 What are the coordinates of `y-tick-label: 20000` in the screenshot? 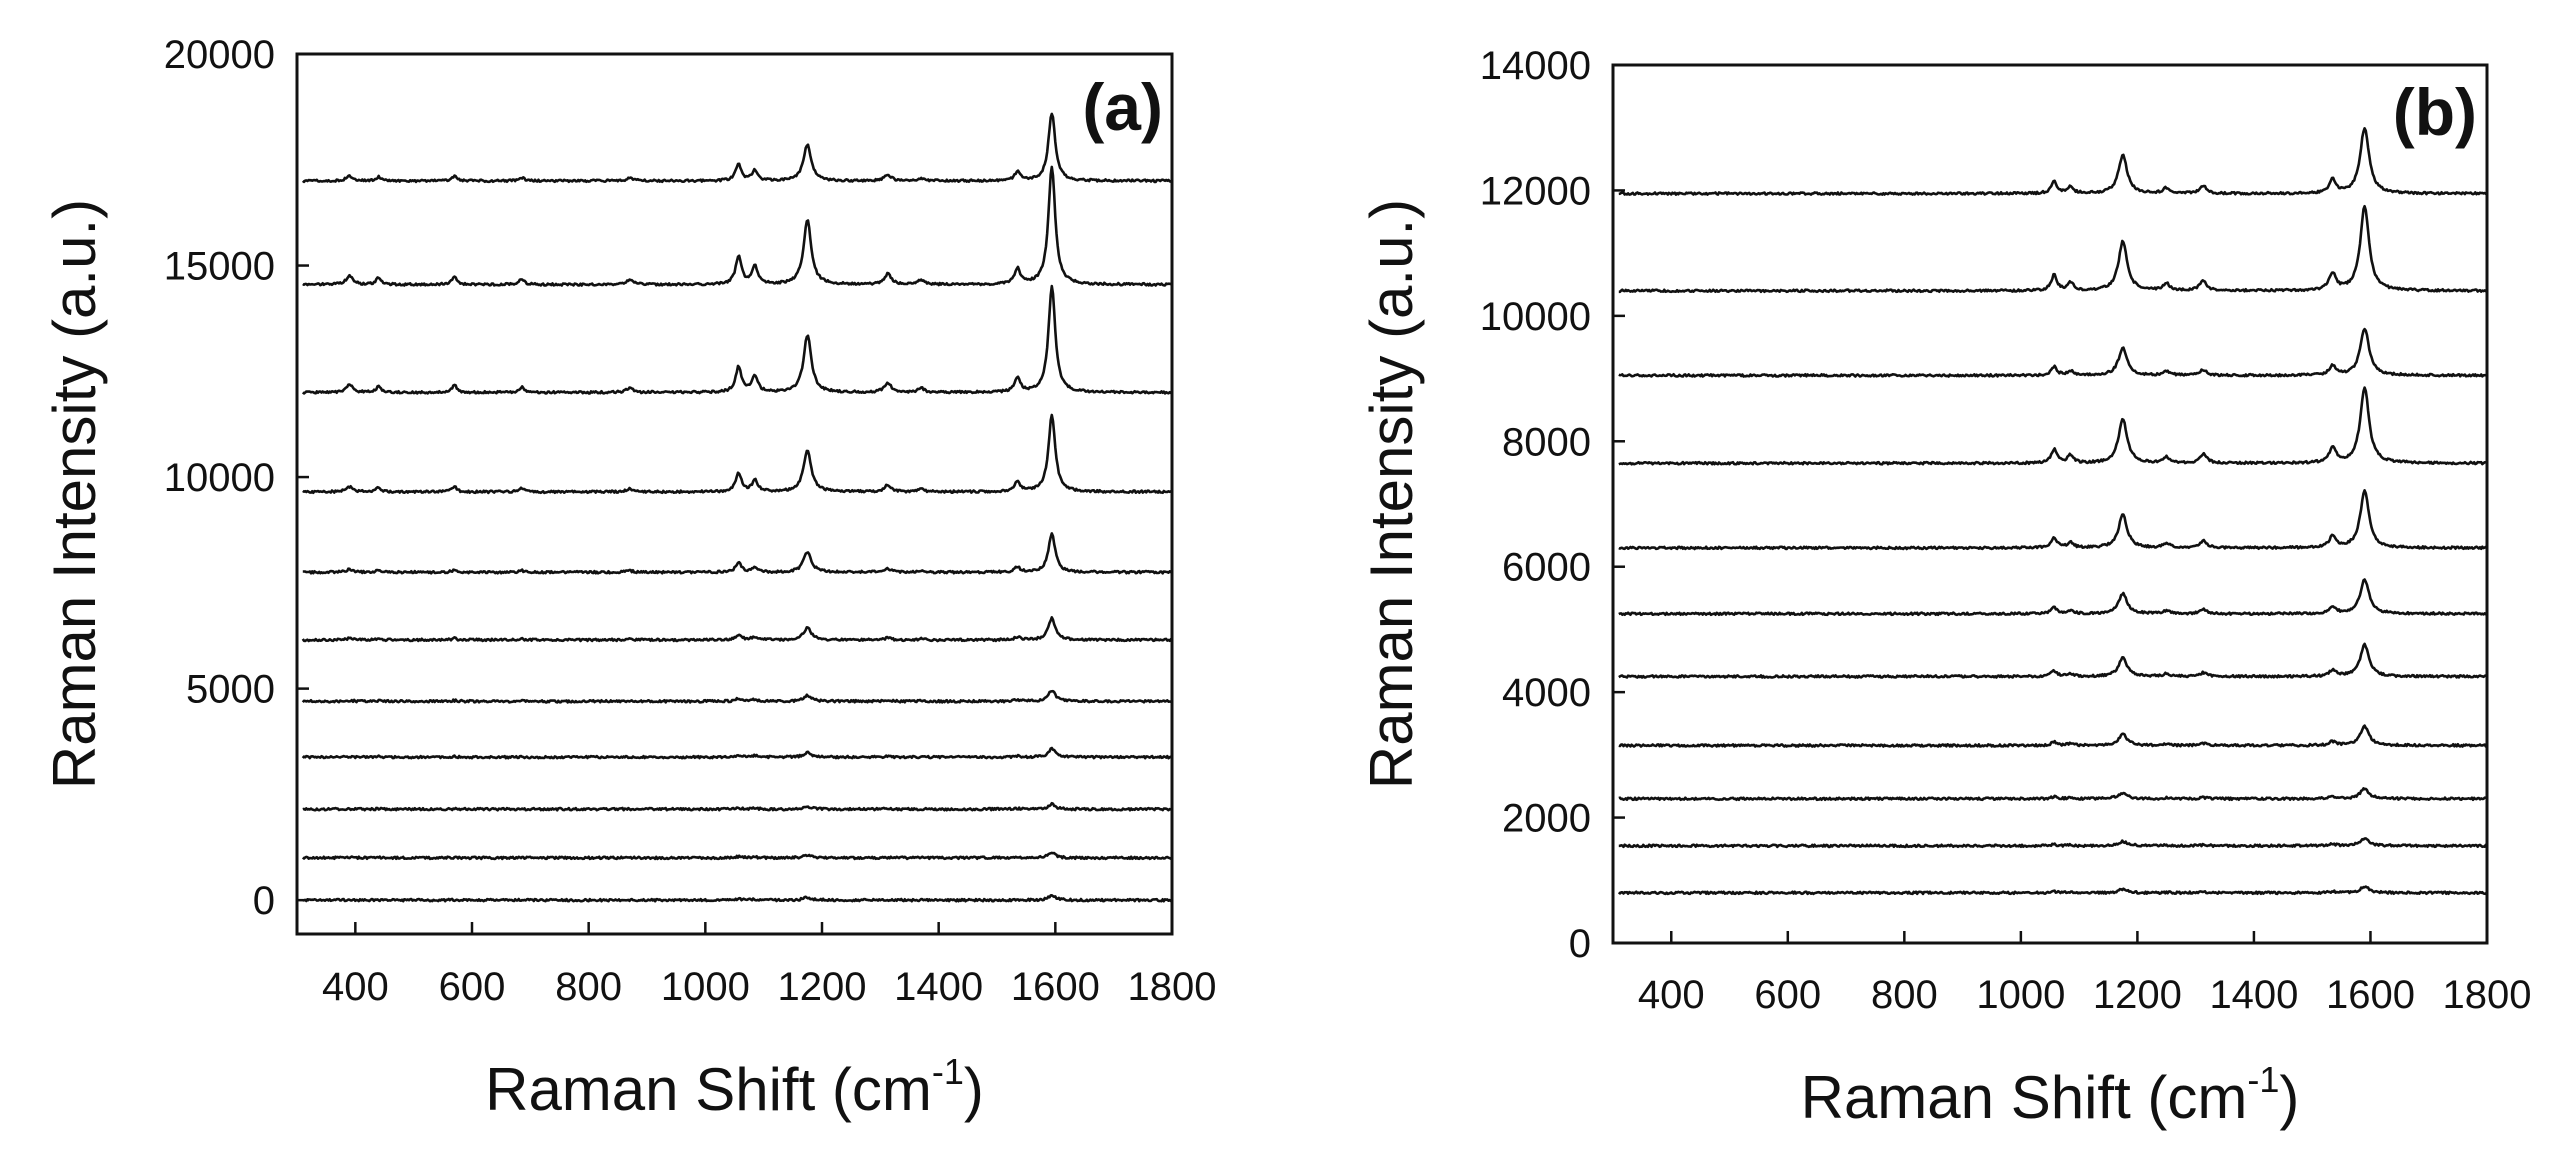 It's located at (219, 55).